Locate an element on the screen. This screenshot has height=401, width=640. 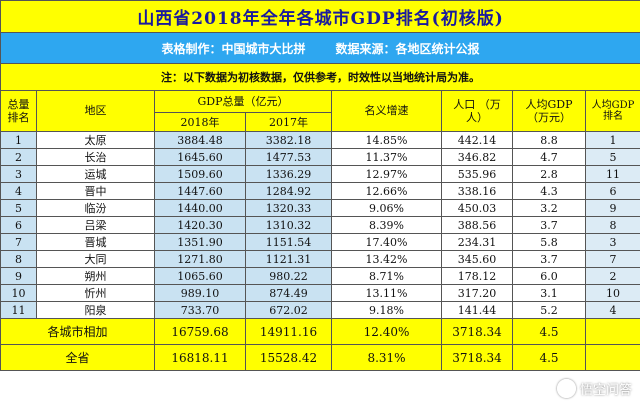
summary-gdp-2018: 16759.68 is located at coordinates (200, 331).